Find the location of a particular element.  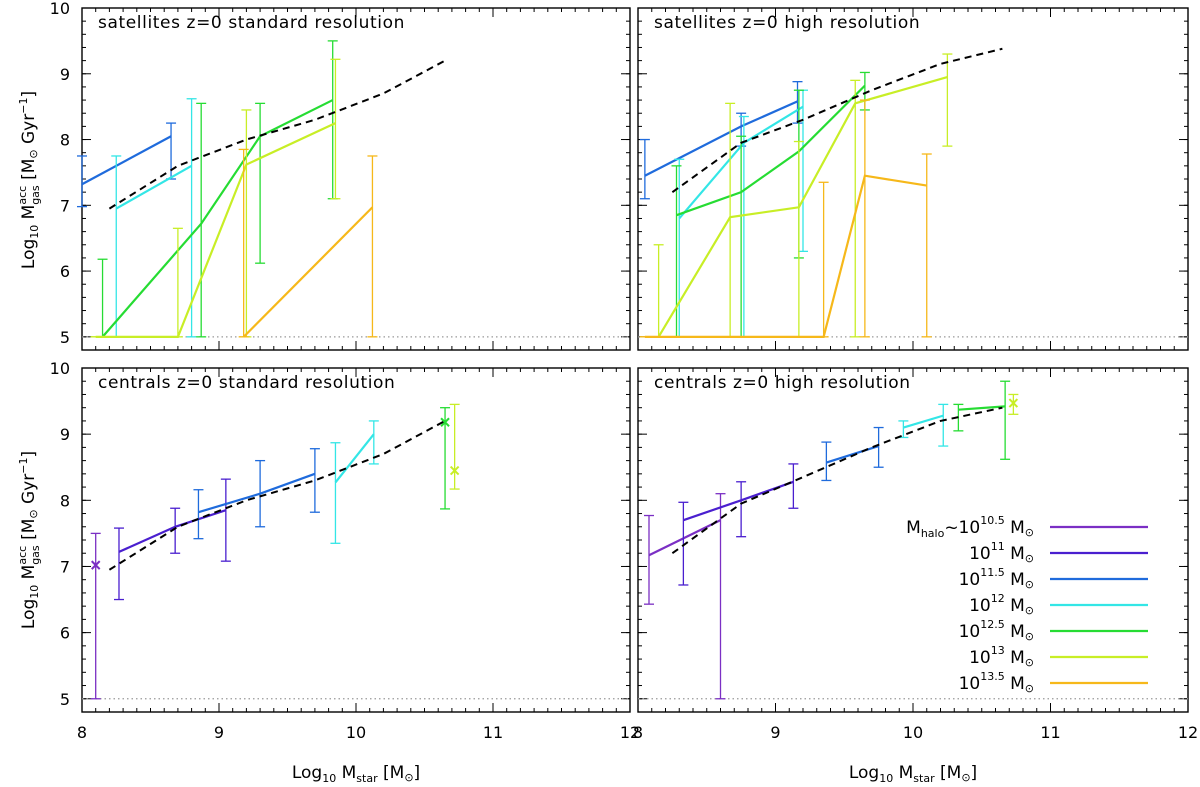

legend-label: 1012 M⊙ is located at coordinates (1001, 604).